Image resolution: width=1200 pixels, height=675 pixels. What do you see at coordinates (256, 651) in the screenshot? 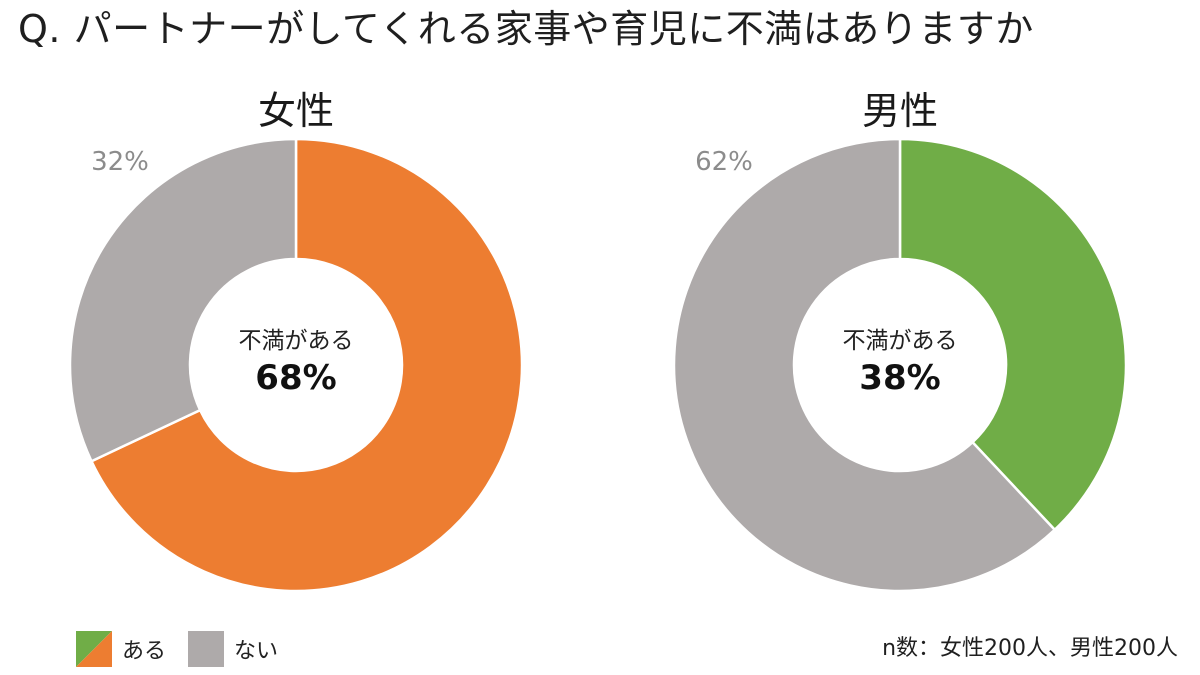
I see `legend-label-nai: ない` at bounding box center [256, 651].